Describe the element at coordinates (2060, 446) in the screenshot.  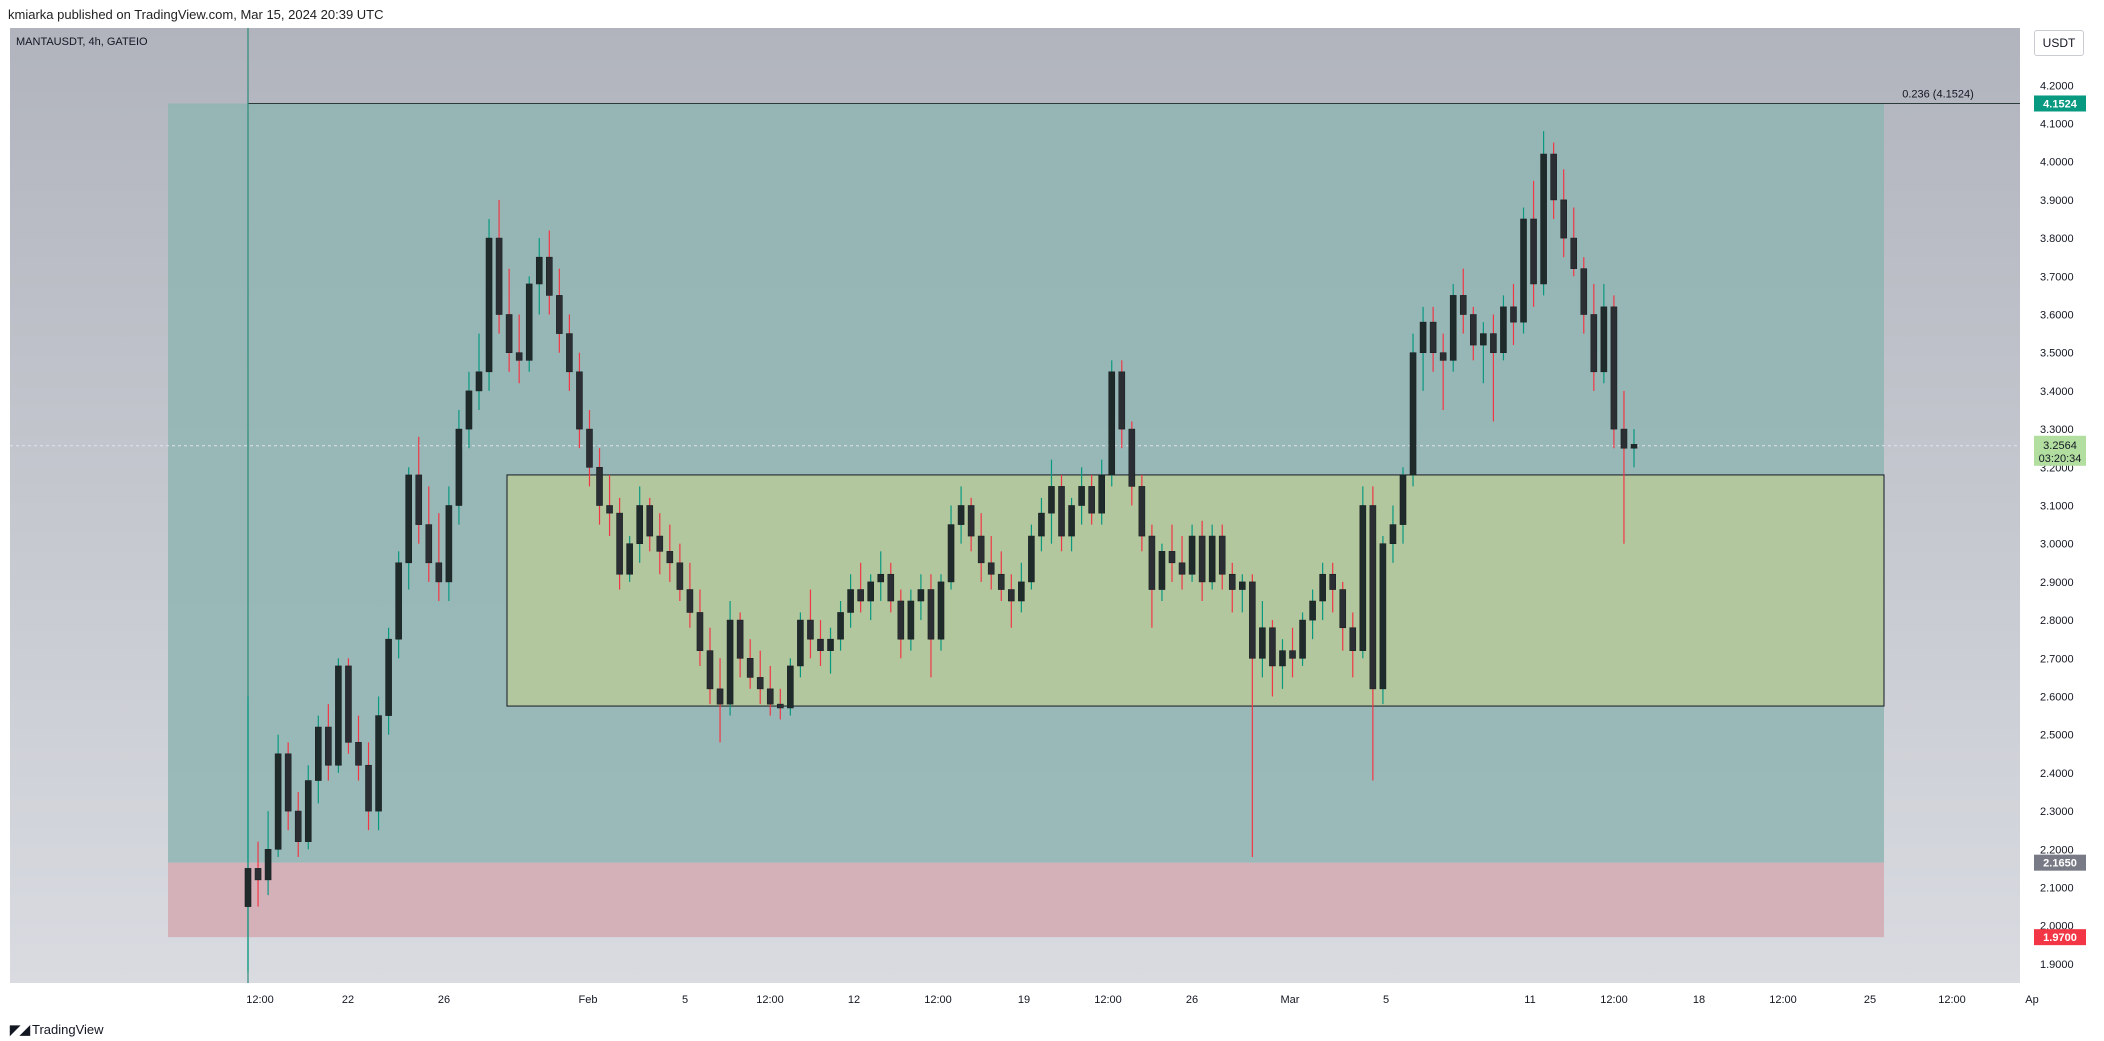
I see `current-price-label: 3.2564` at that location.